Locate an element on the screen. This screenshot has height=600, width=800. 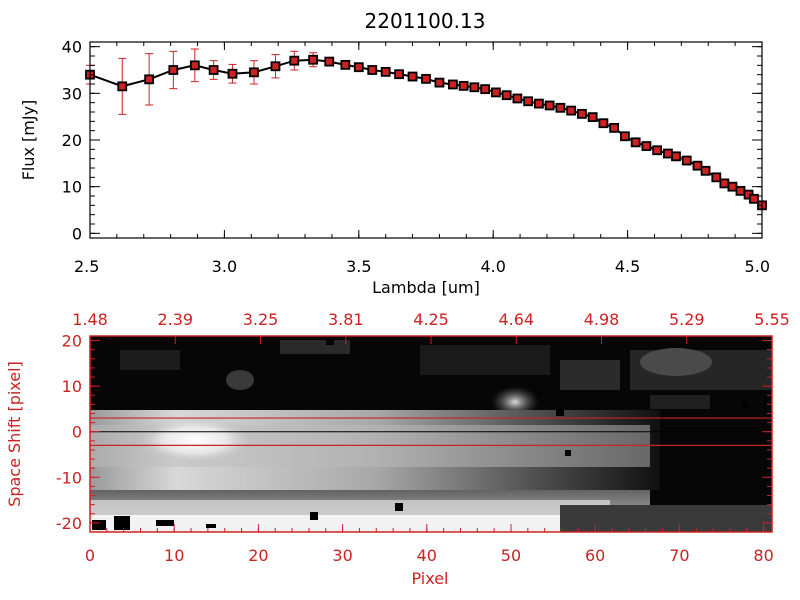
x-tick-label: 70 is located at coordinates (679, 555).